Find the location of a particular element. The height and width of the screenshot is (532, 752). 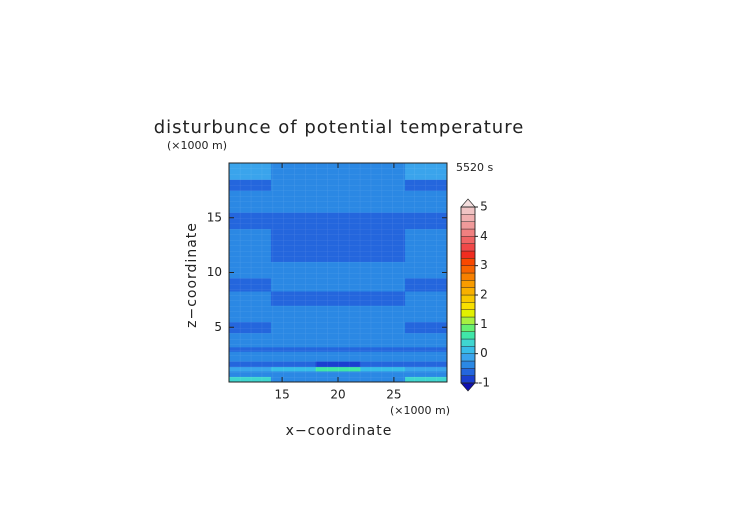

y-unit: (×1000 m) is located at coordinates (197, 145).